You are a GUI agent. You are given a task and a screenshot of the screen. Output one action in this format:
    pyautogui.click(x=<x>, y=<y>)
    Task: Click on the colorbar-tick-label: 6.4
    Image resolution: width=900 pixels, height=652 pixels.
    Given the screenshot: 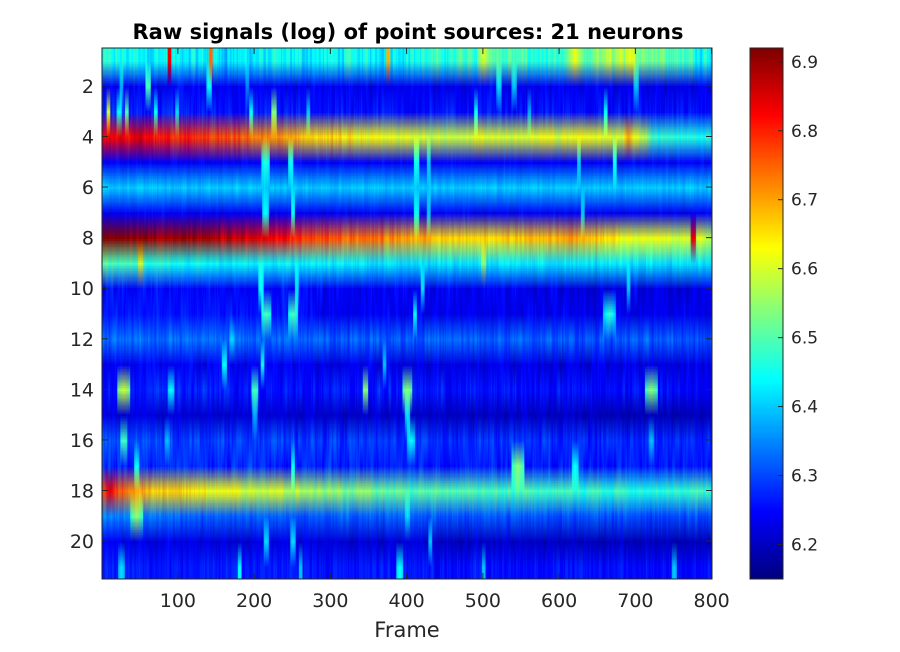 What is the action you would take?
    pyautogui.click(x=804, y=408)
    